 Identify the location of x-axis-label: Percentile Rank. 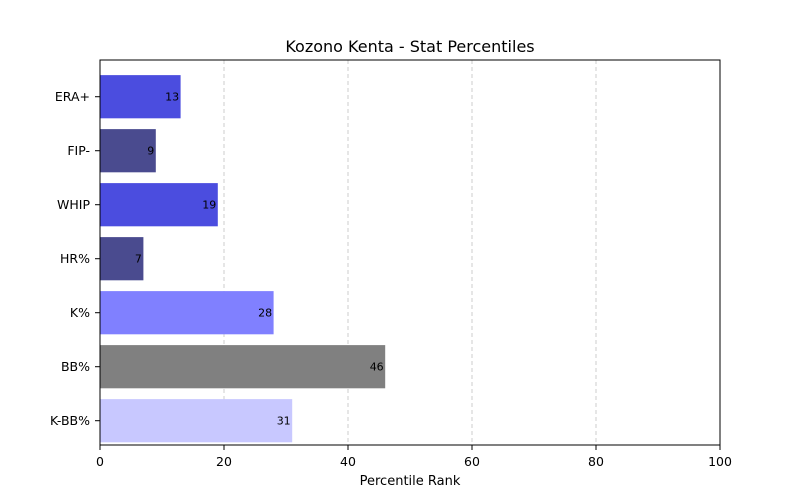
(410, 481).